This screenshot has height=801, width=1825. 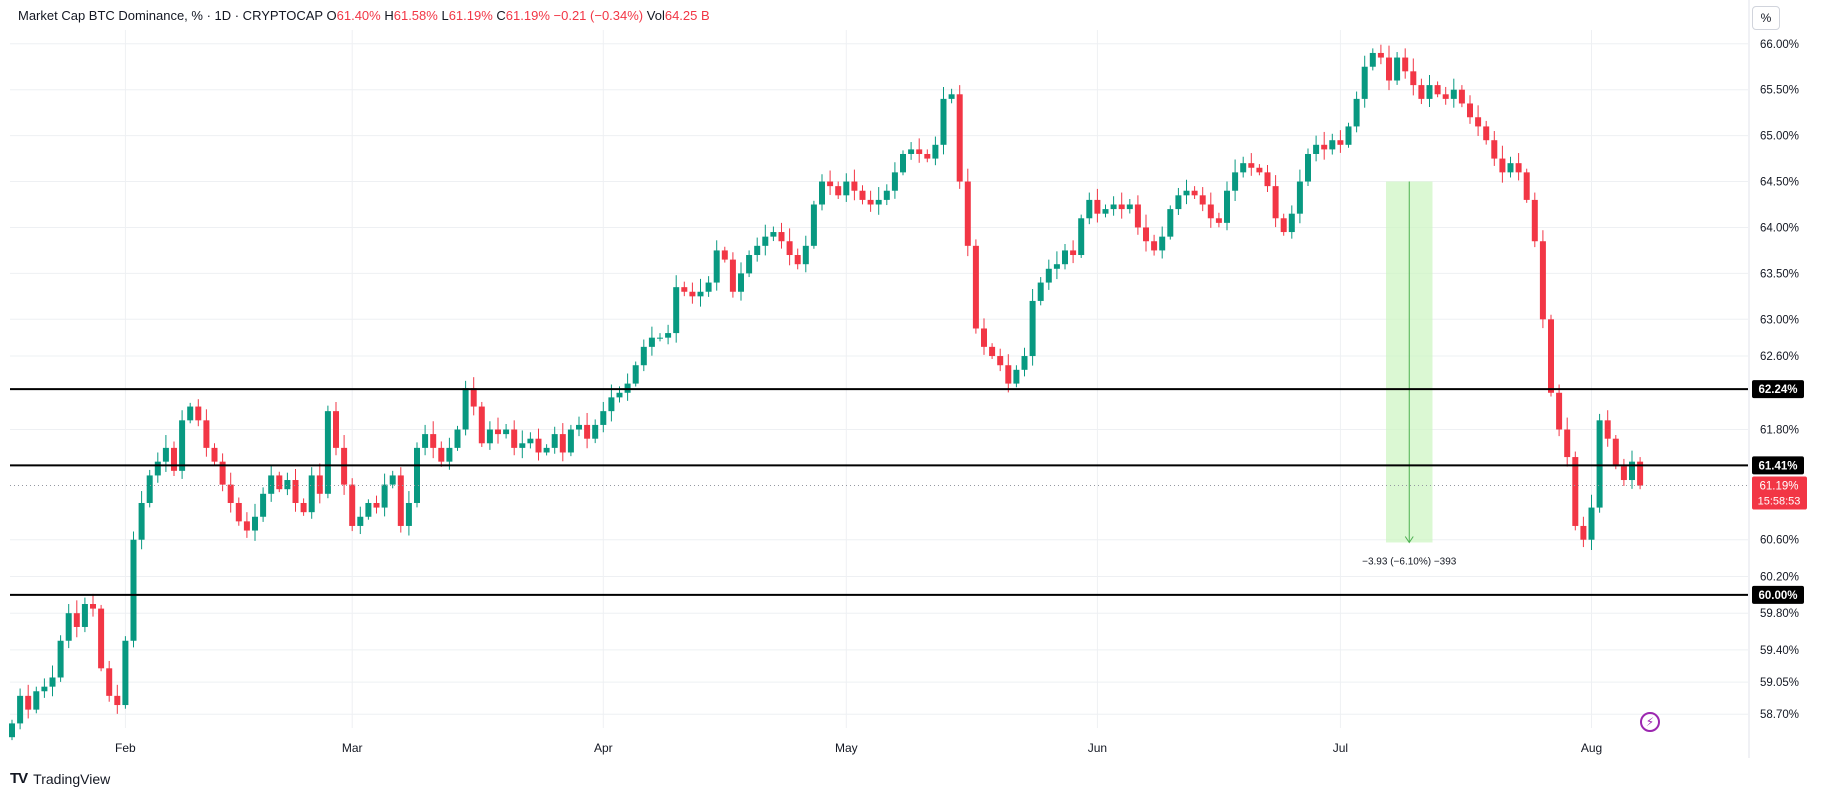 What do you see at coordinates (1097, 748) in the screenshot?
I see `x-tick-label: Jun` at bounding box center [1097, 748].